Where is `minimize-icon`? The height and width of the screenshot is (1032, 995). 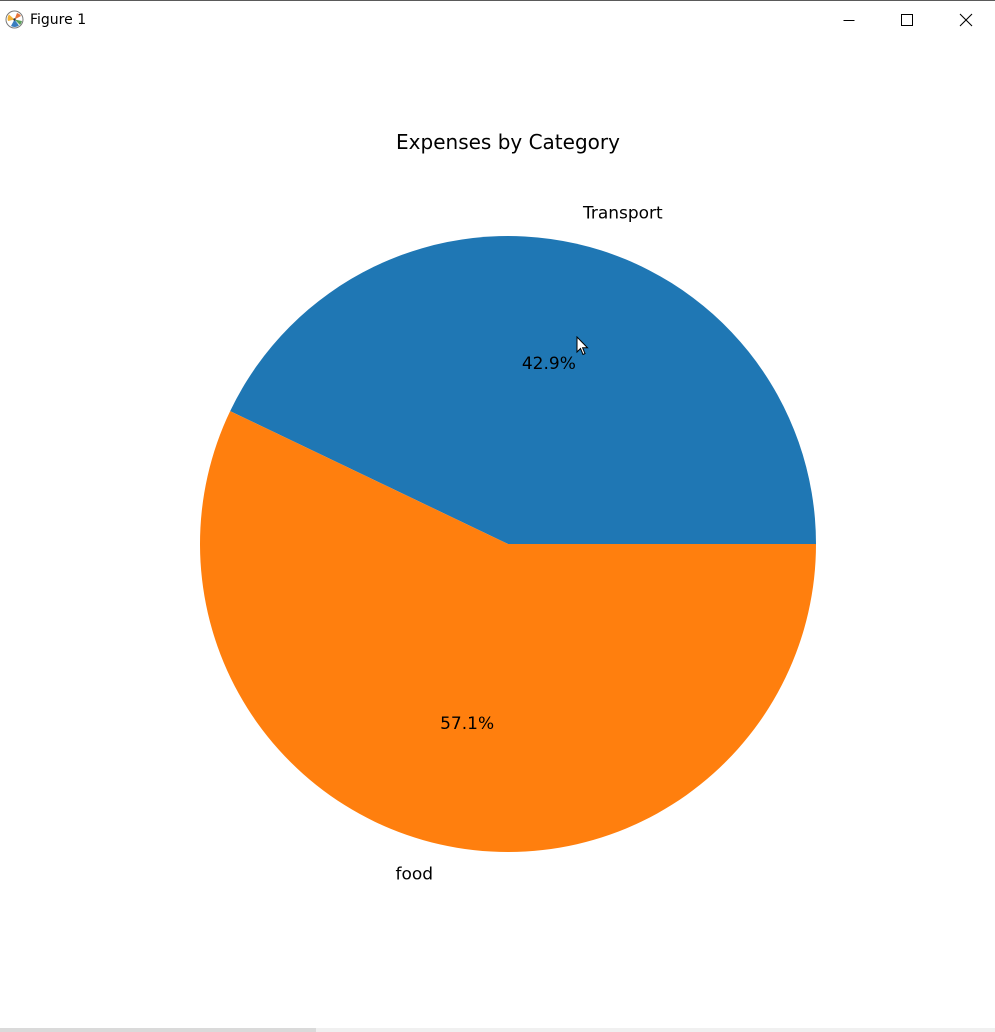 minimize-icon is located at coordinates (849, 20).